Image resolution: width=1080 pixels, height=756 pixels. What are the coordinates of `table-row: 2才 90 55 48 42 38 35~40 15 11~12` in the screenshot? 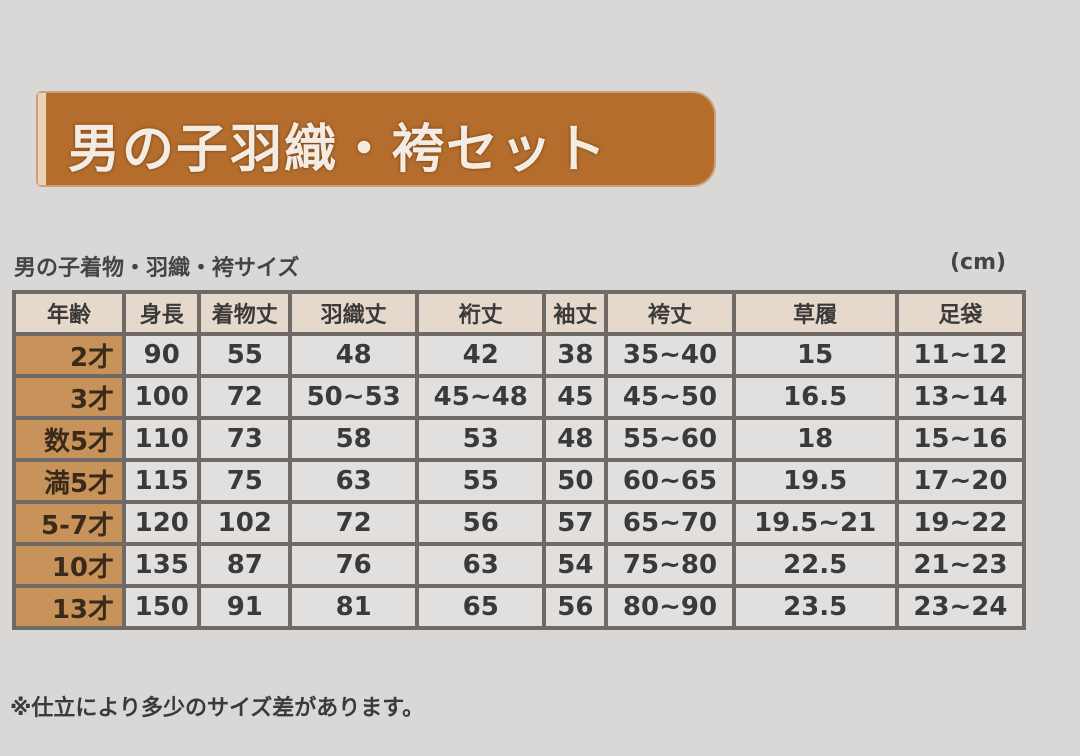 It's located at (519, 355).